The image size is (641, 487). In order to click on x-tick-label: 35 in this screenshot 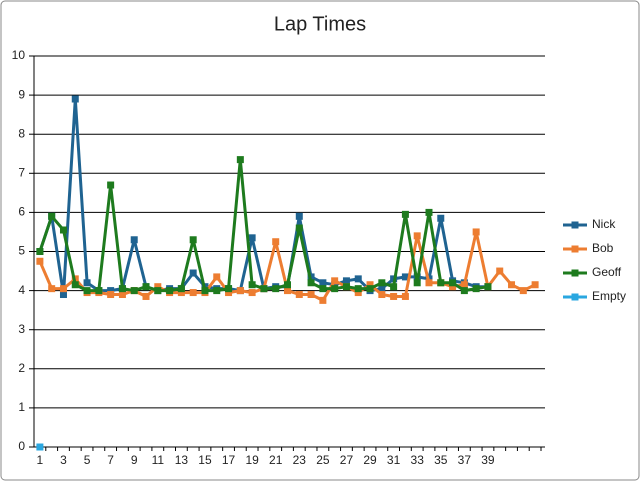, I will do `click(441, 460)`.